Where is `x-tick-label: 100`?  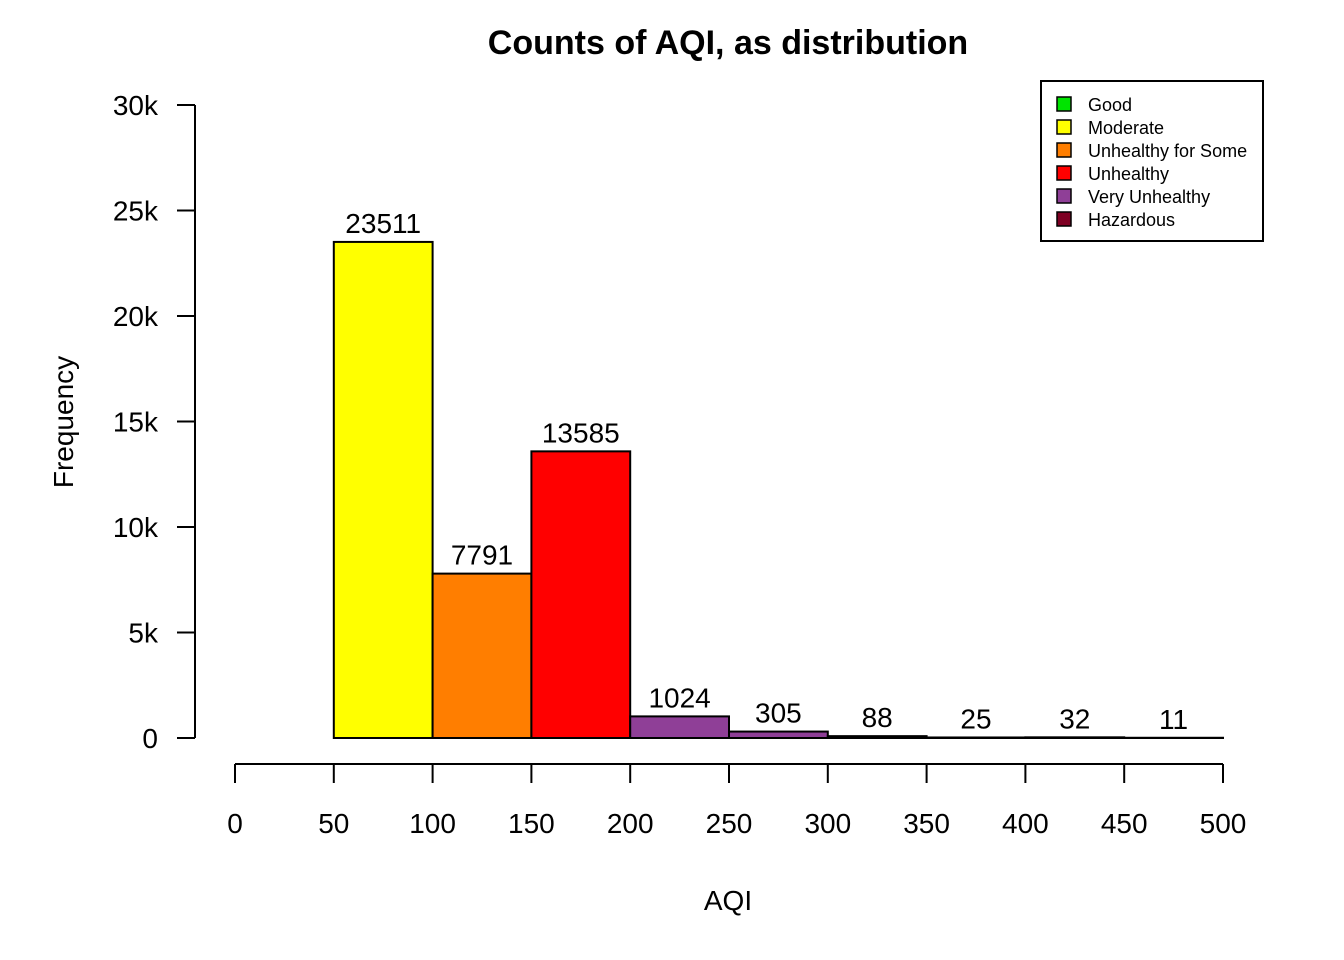
x-tick-label: 100 is located at coordinates (432, 823).